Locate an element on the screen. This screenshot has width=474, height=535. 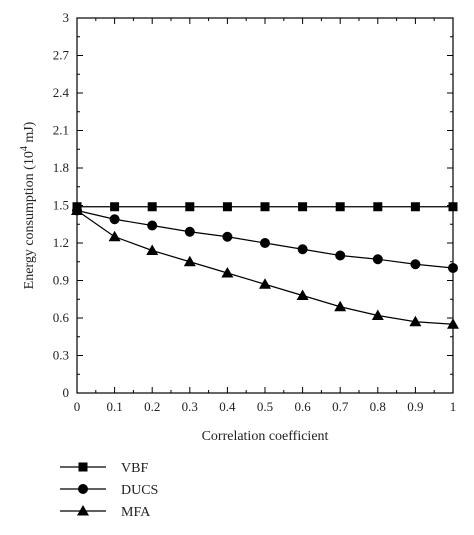
y-tick-label: 0 is located at coordinates (66, 392).